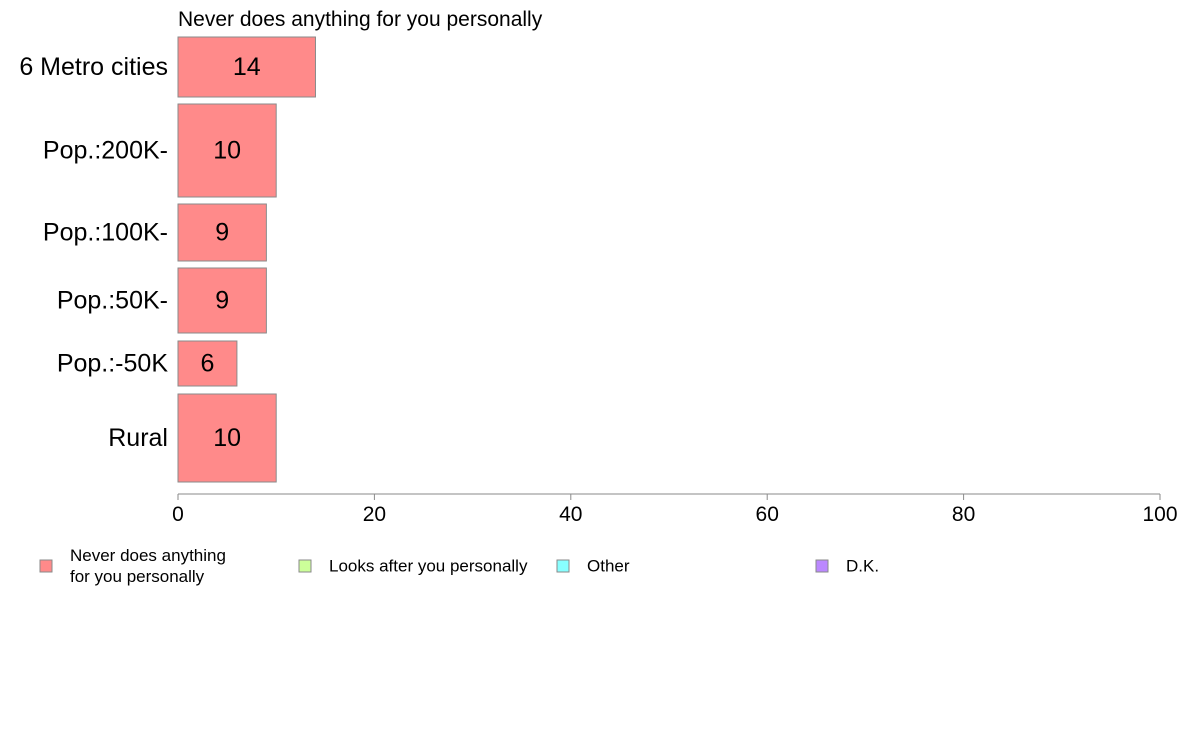 The image size is (1188, 736). What do you see at coordinates (113, 364) in the screenshot?
I see `category-label: Pop.:-50K` at bounding box center [113, 364].